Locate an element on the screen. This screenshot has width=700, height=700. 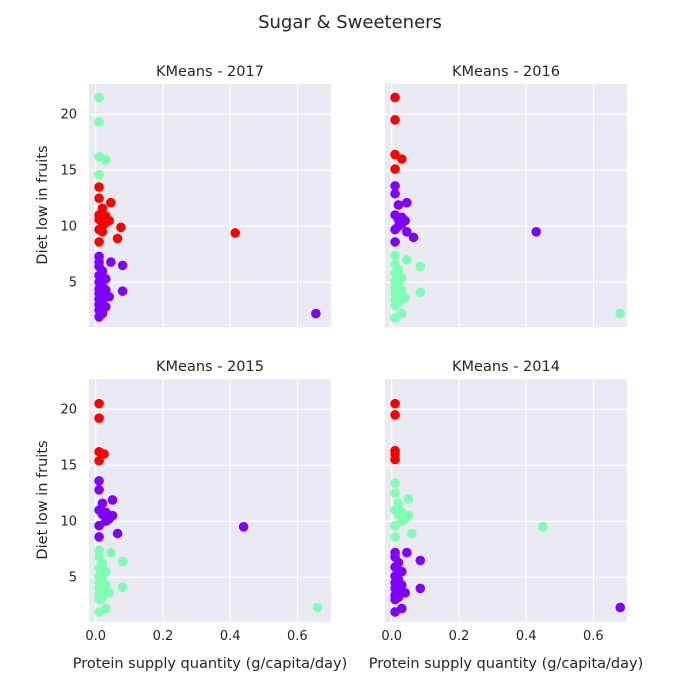
panel-title: KMeans - 2017 is located at coordinates (210, 72).